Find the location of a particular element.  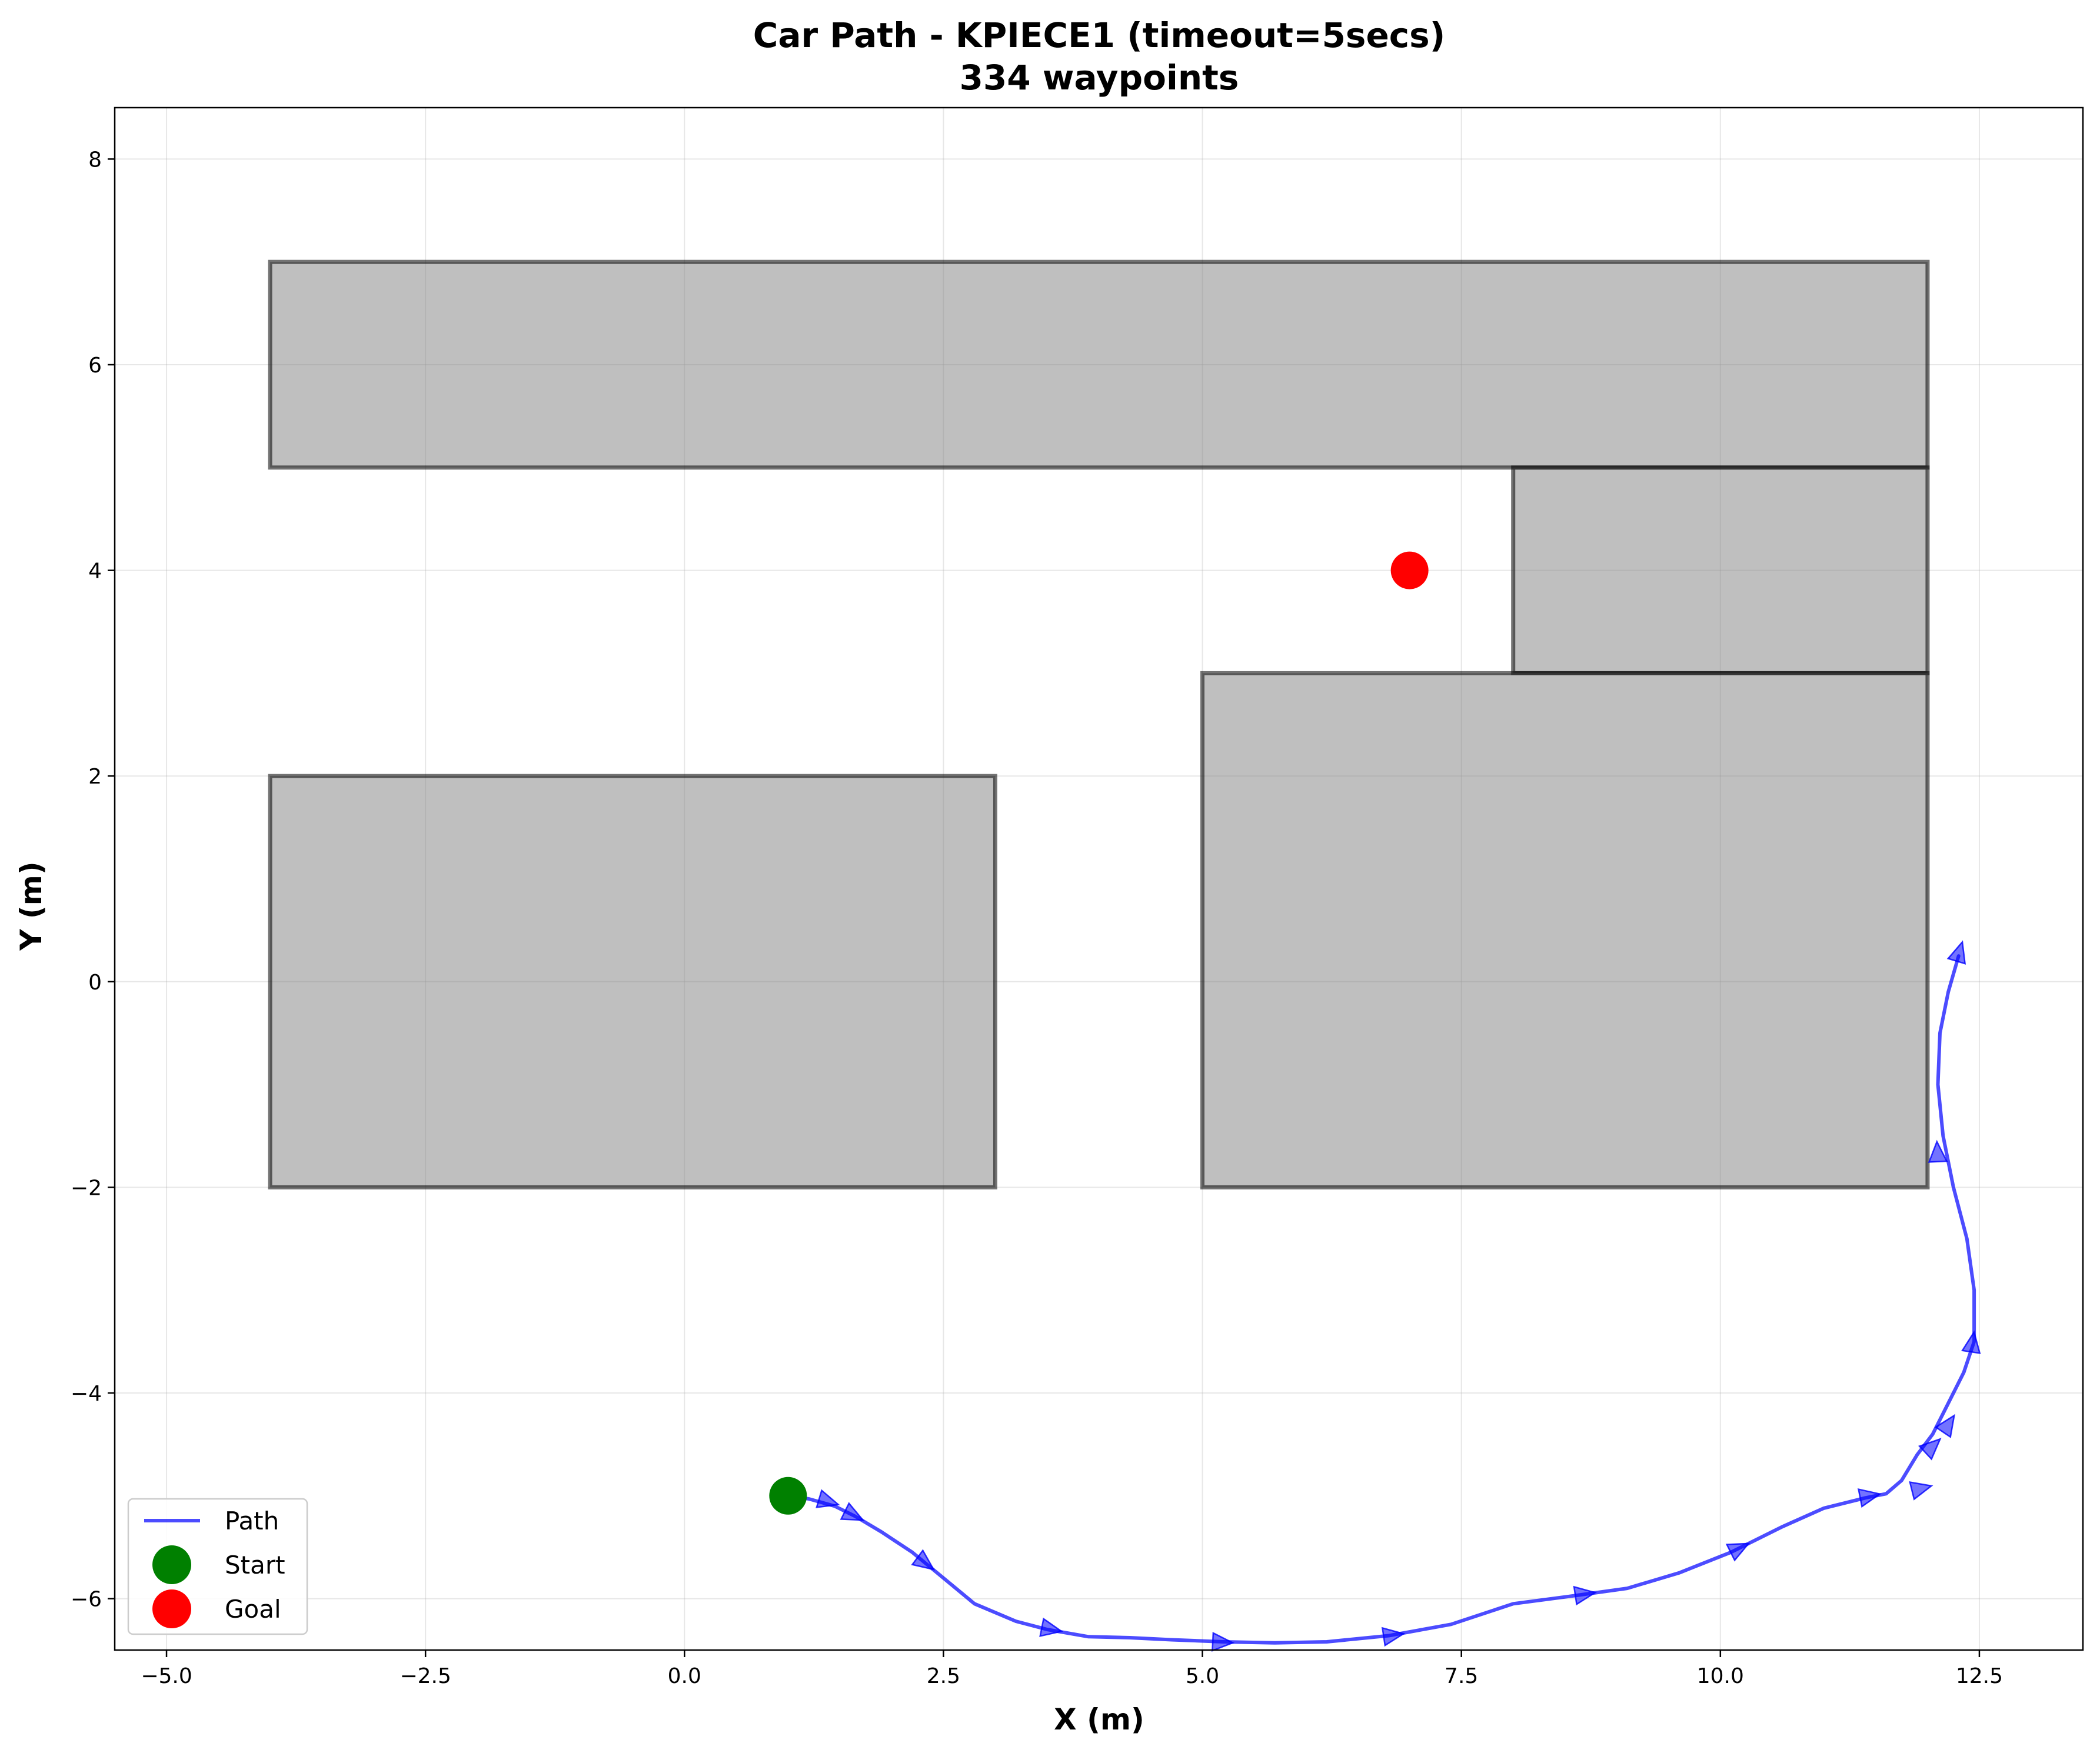

y-tick-label: −6 is located at coordinates (86, 1600).